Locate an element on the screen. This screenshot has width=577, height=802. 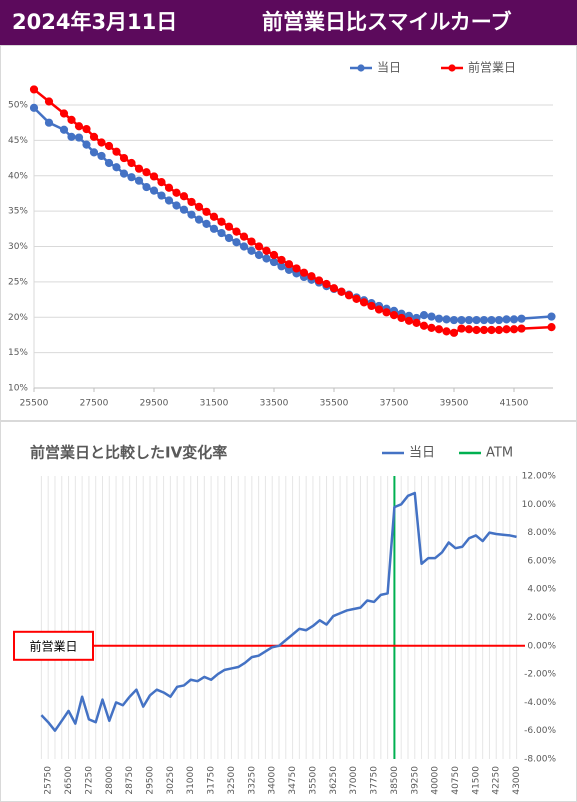
x-tick-label: 25750 is located at coordinates (49, 780).